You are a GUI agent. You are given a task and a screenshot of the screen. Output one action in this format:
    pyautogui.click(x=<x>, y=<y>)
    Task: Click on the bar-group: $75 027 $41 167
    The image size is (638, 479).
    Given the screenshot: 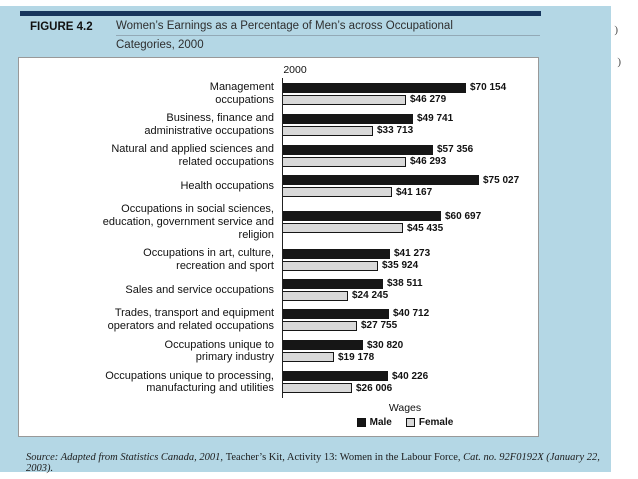 What is the action you would take?
    pyautogui.click(x=405, y=186)
    